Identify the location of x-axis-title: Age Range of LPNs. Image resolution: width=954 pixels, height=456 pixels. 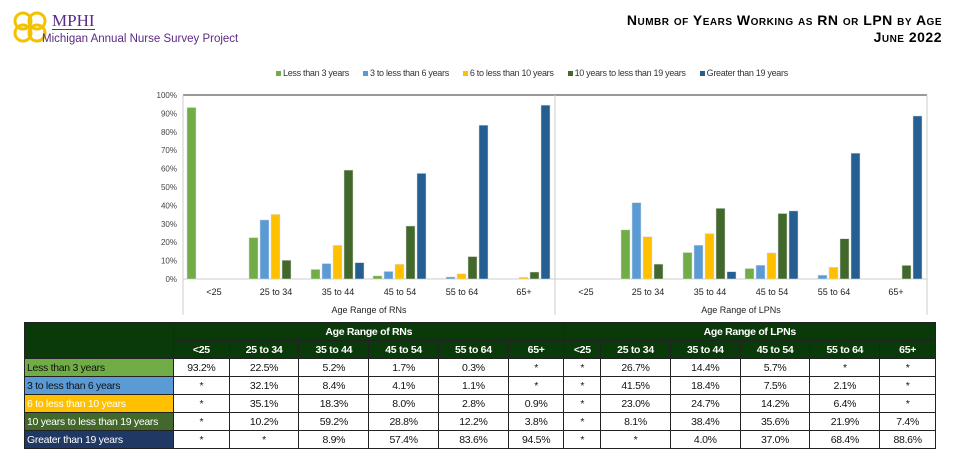
(741, 310).